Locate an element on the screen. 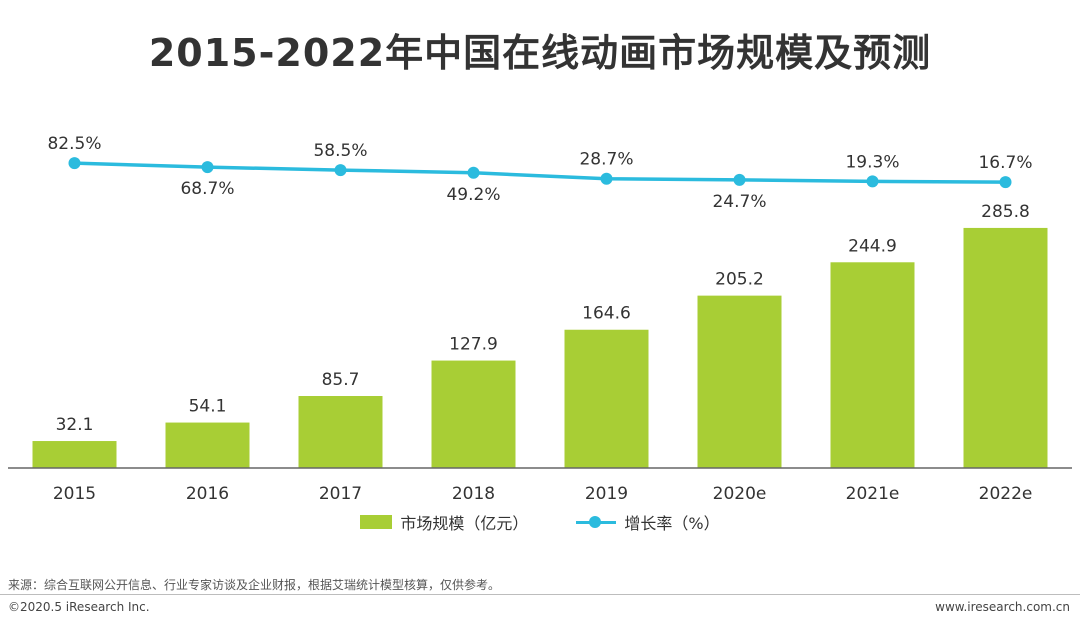  growth-point-2022e is located at coordinates (1005, 182).